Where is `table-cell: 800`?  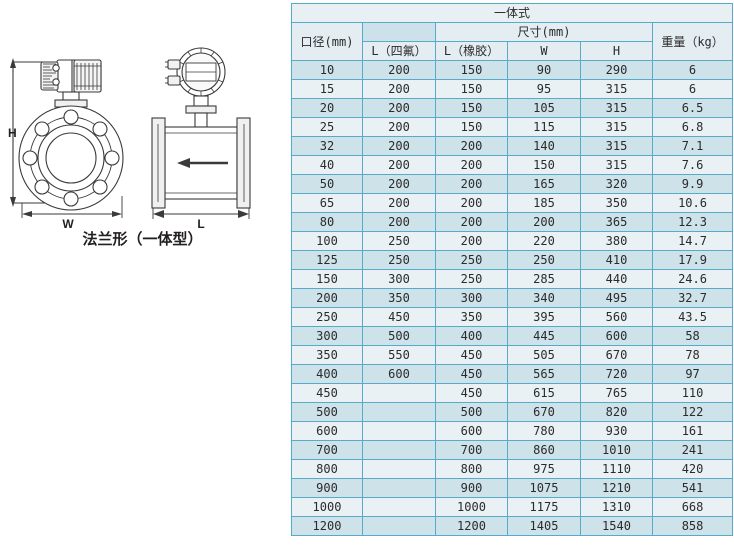
table-cell: 800 is located at coordinates (471, 469).